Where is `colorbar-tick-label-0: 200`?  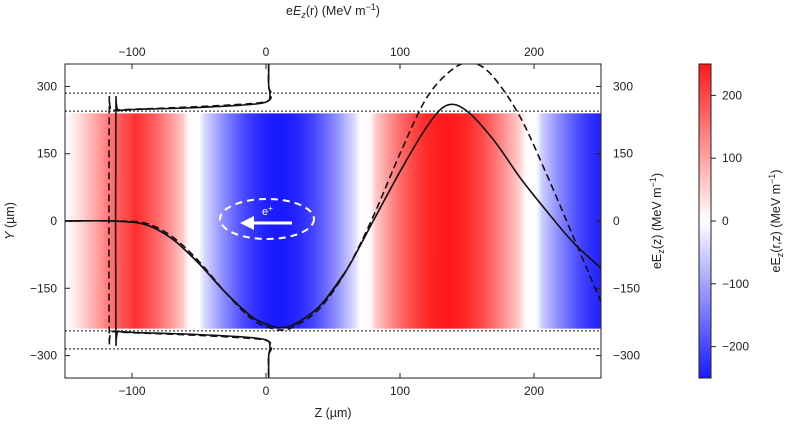
colorbar-tick-label-0: 200 is located at coordinates (732, 95).